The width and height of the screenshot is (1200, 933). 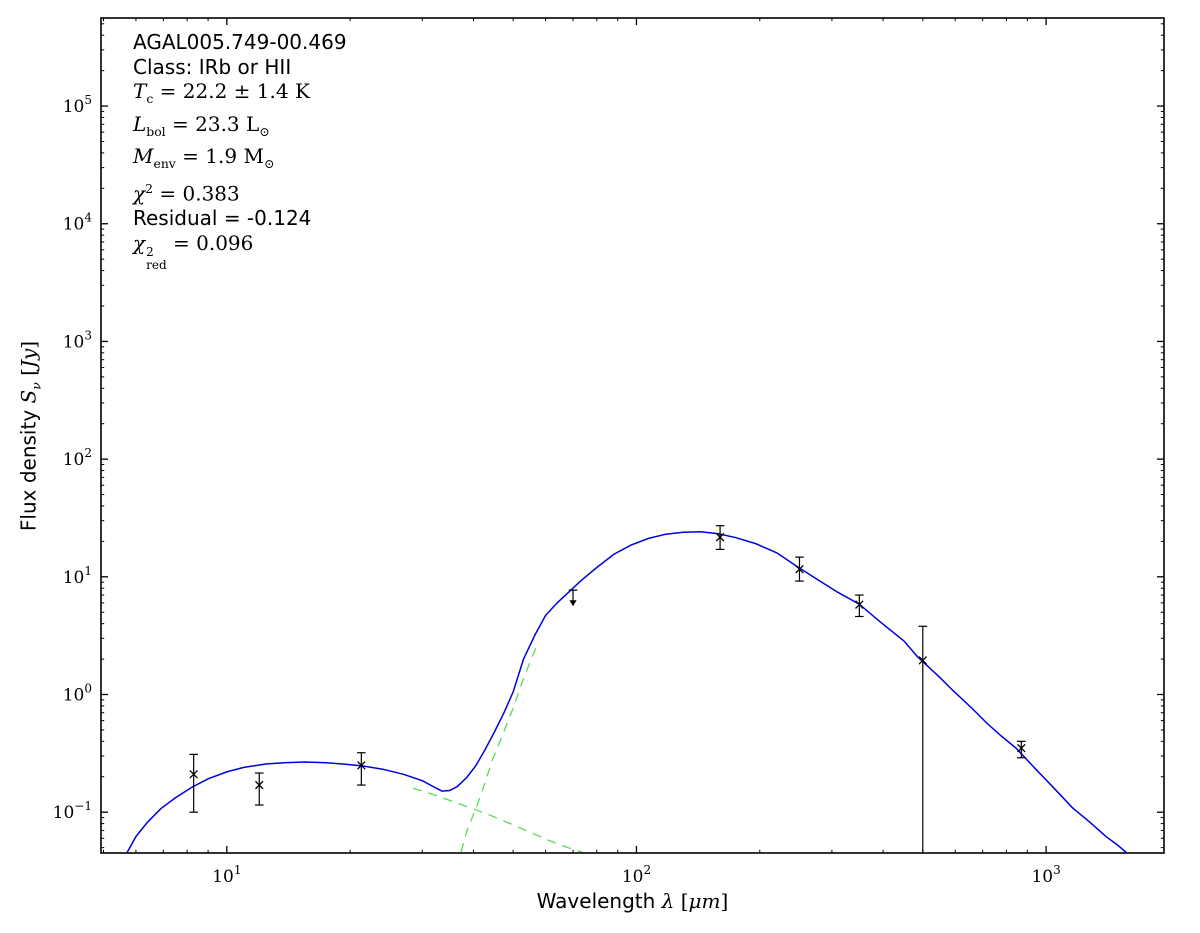 I want to click on chi2red-line: χ 2 red = 0.096, so click(x=240, y=251).